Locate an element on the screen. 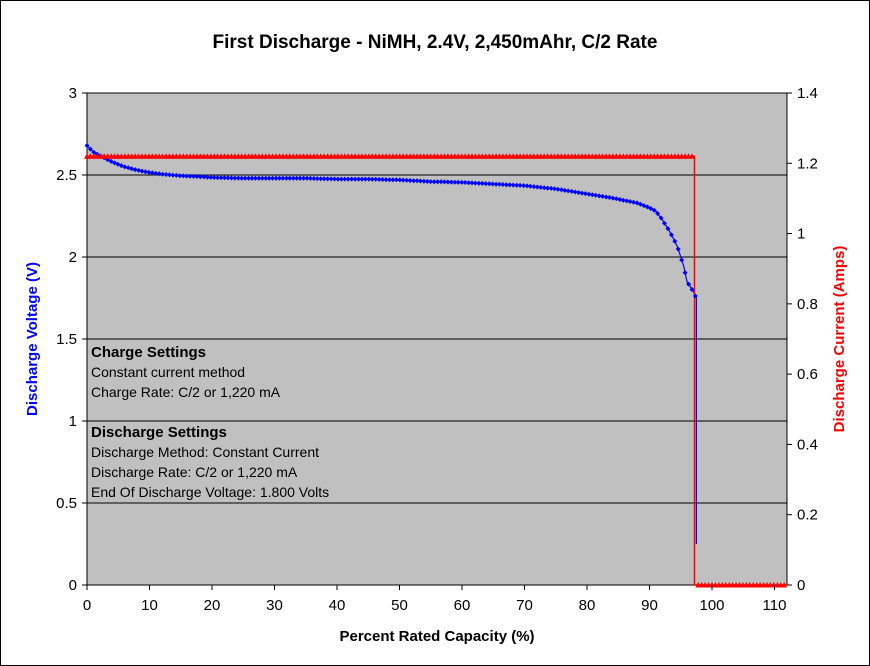 Image resolution: width=870 pixels, height=666 pixels. x-tick-label: 70 is located at coordinates (524, 605).